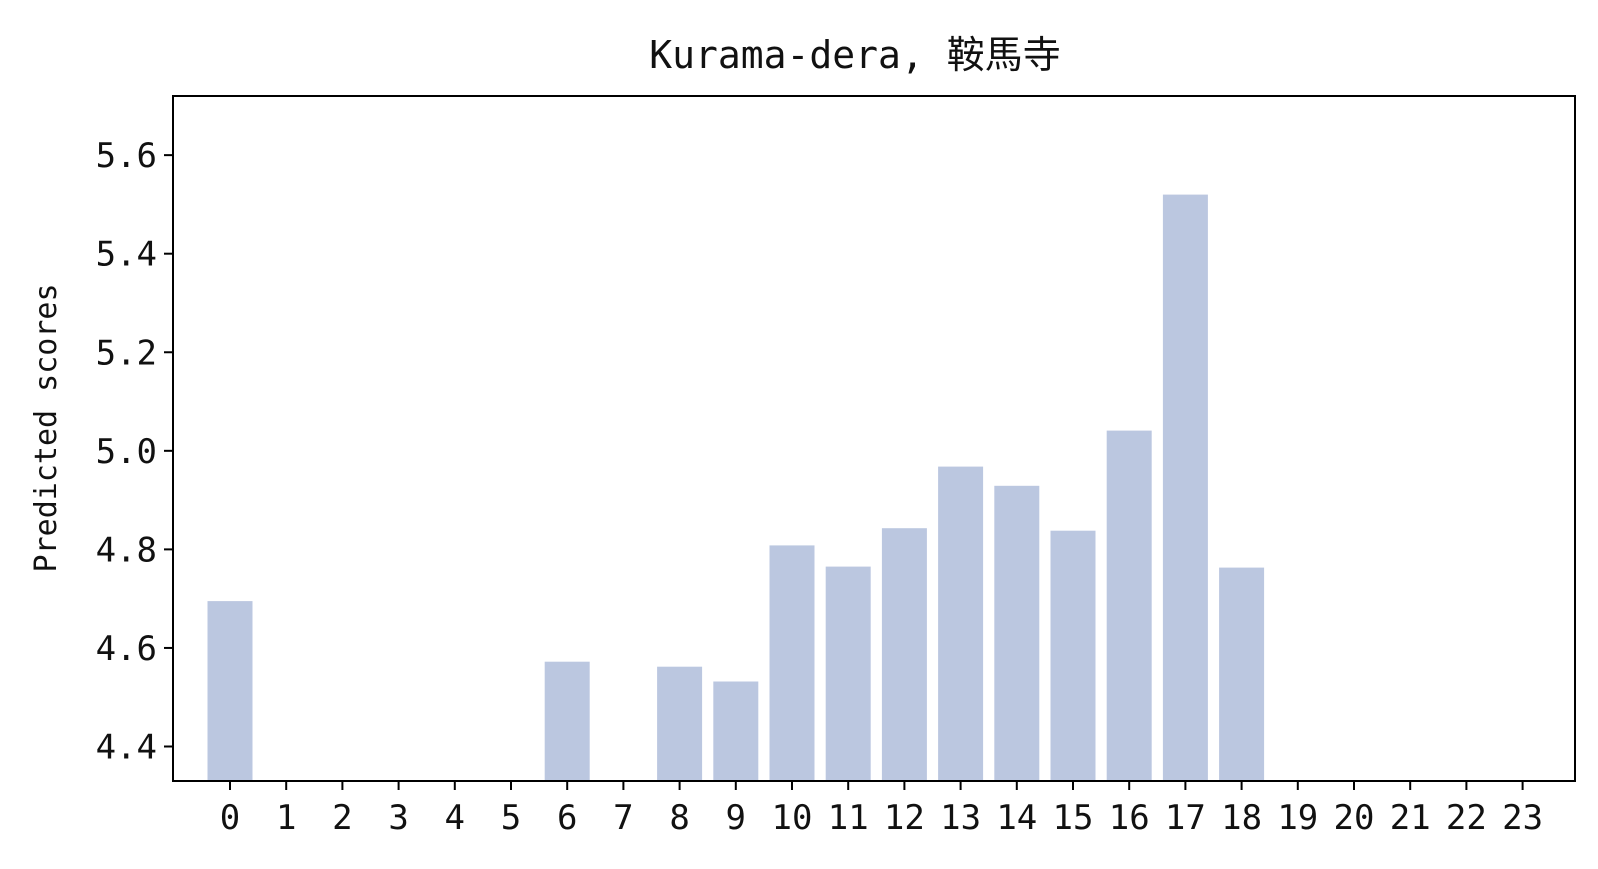 The height and width of the screenshot is (869, 1598). I want to click on y-tick-label: 4.4, so click(126, 748).